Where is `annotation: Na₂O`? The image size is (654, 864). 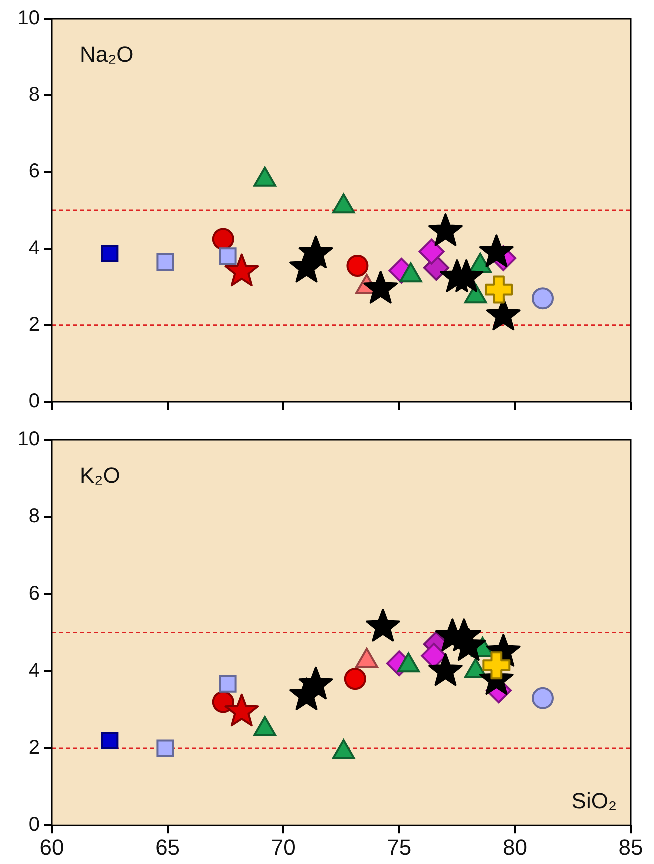
annotation: Na₂O is located at coordinates (107, 55).